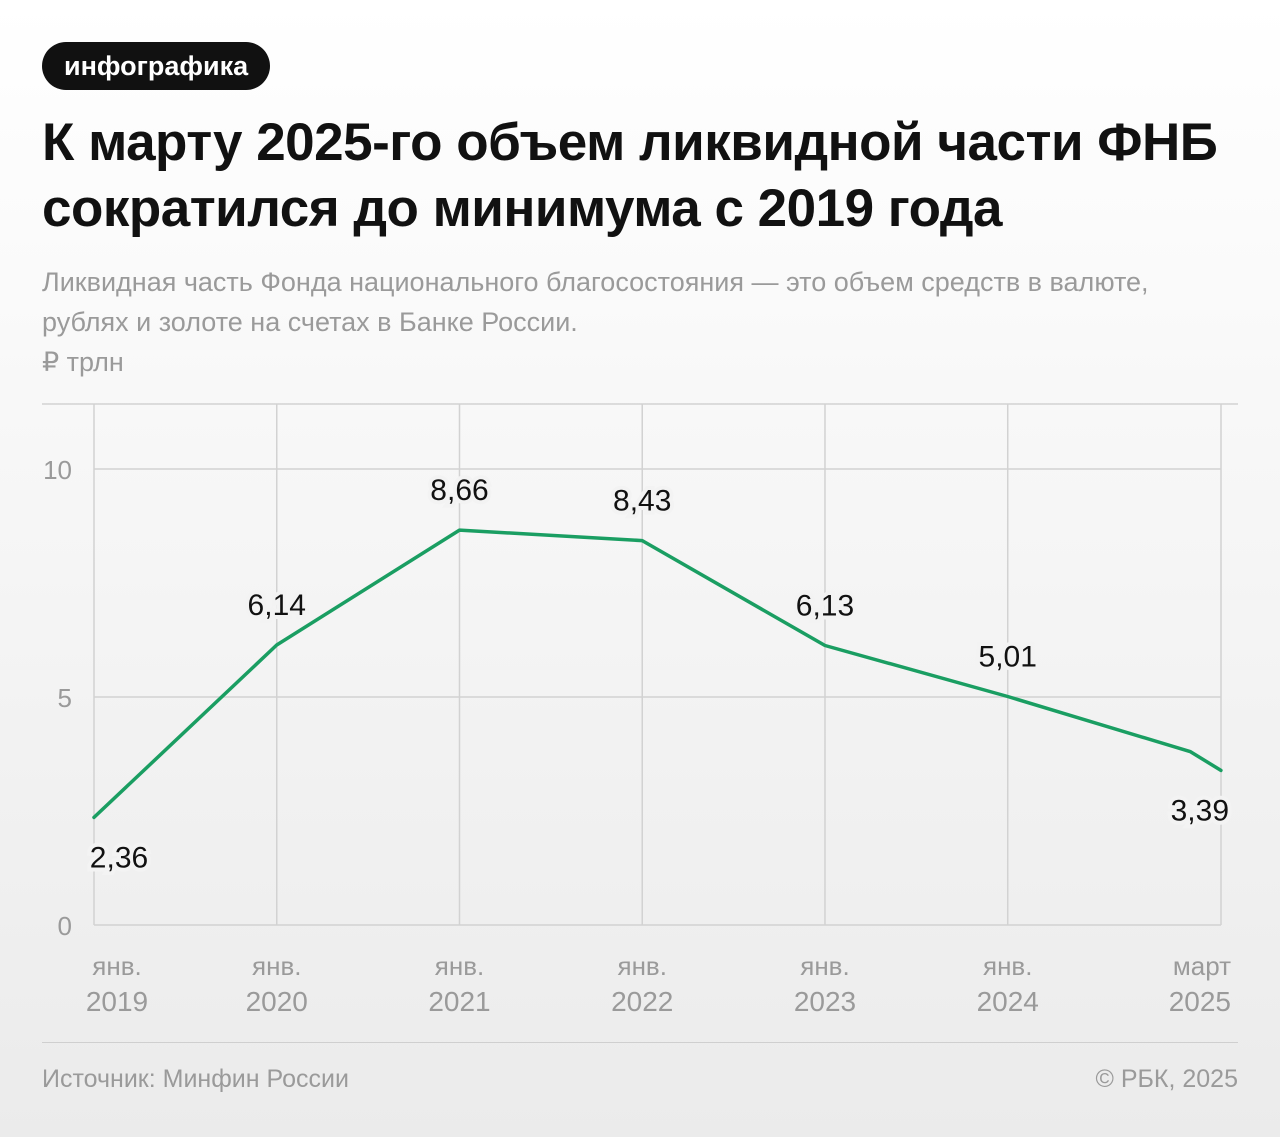 The width and height of the screenshot is (1280, 1137). Describe the element at coordinates (459, 490) in the screenshot. I see `data-label: 8,66` at that location.